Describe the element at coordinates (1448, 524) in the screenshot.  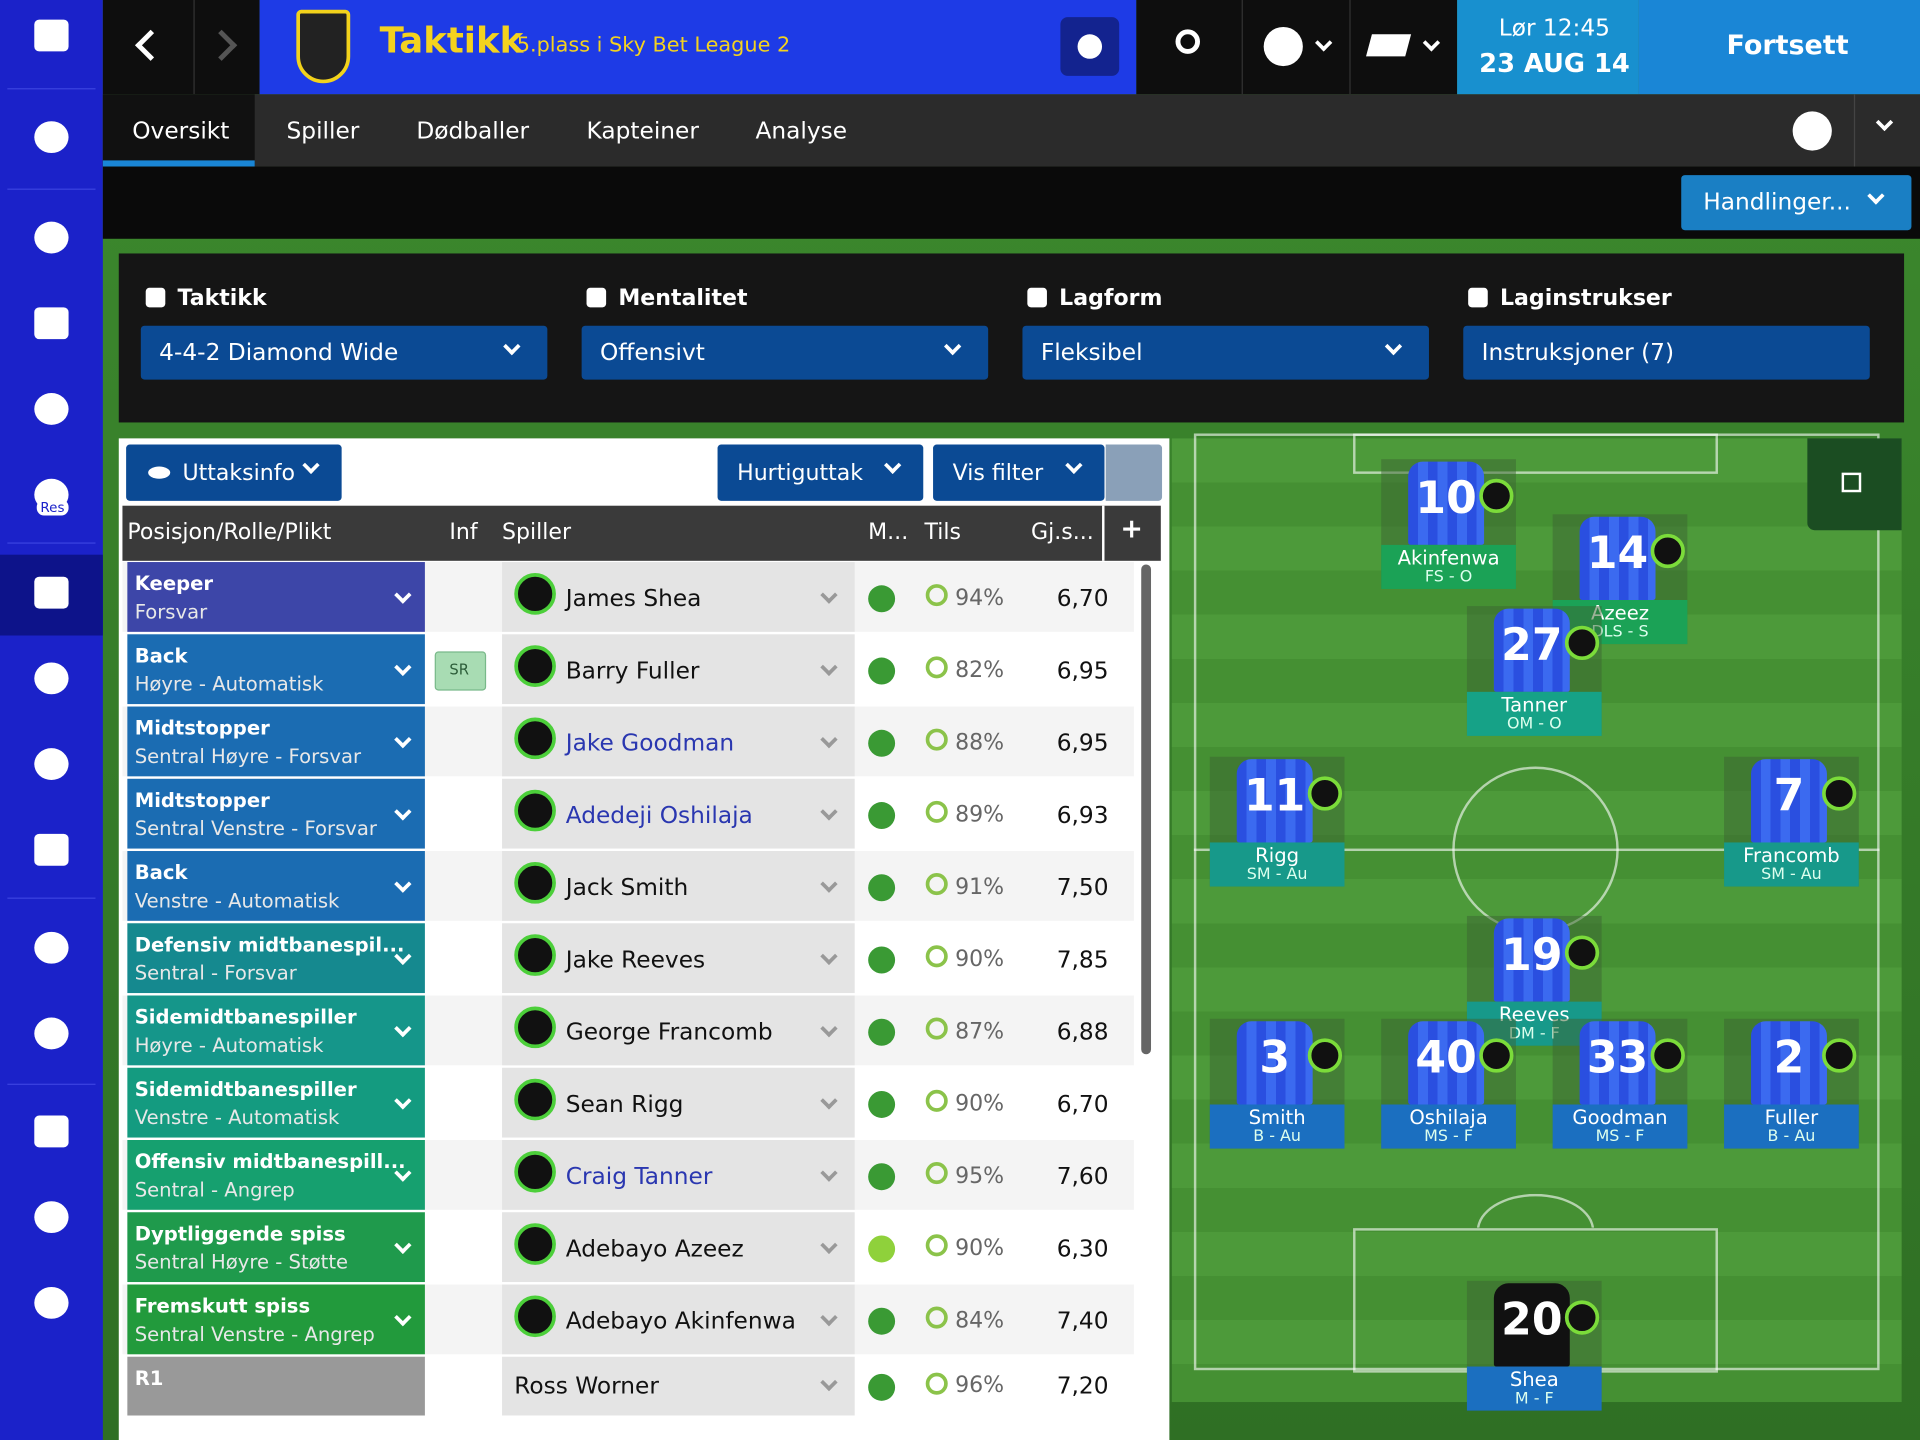
I see `player-card: 10 Akinfenwa FS - O` at that location.